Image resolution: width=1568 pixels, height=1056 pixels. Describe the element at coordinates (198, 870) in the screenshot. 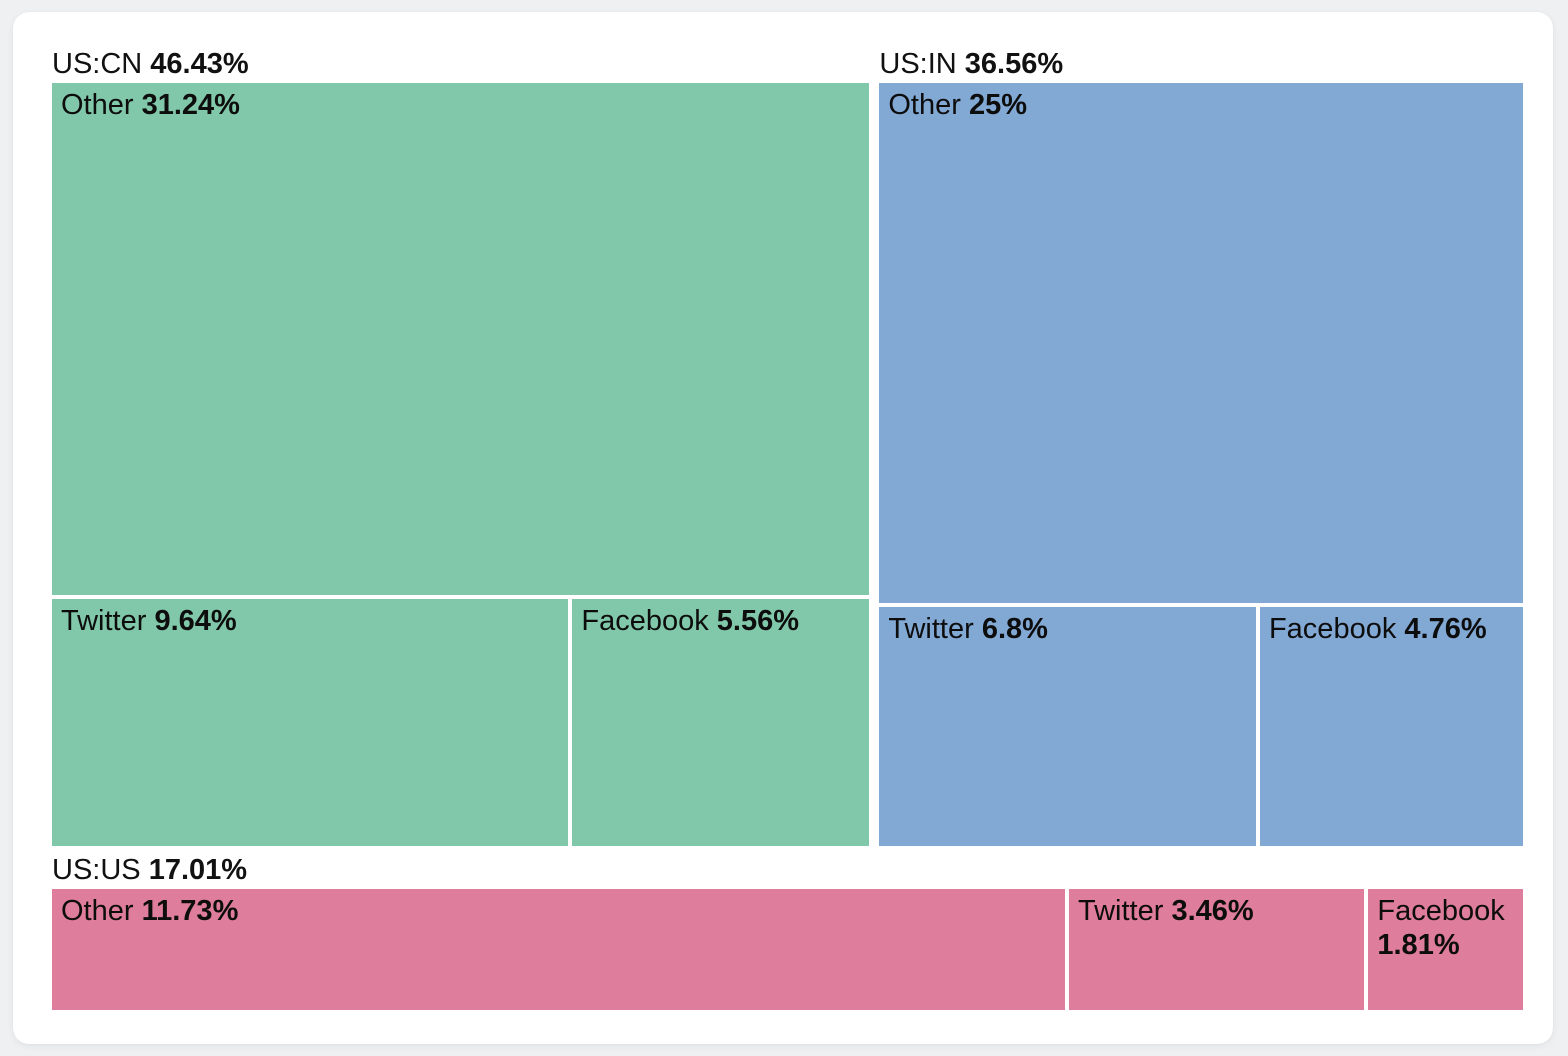

I see `group-value: 17.01%` at that location.